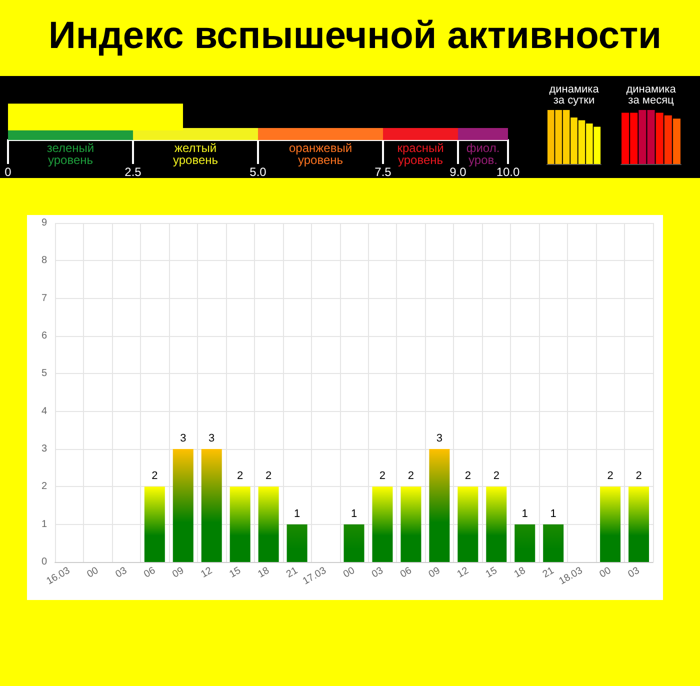  Describe the element at coordinates (320, 154) in the screenshot. I see `band-label: оранжевый уровень` at that location.